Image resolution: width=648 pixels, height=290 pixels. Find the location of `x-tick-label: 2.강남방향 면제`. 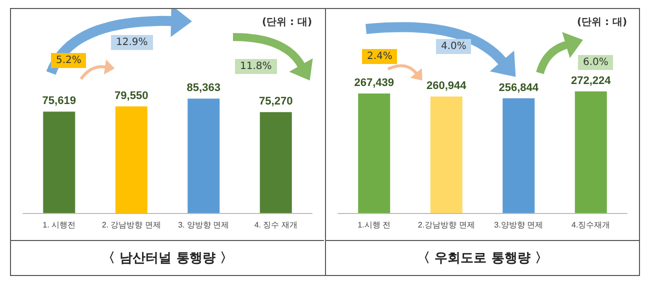

x-tick-label: 2.강남방향 면제 is located at coordinates (446, 225).